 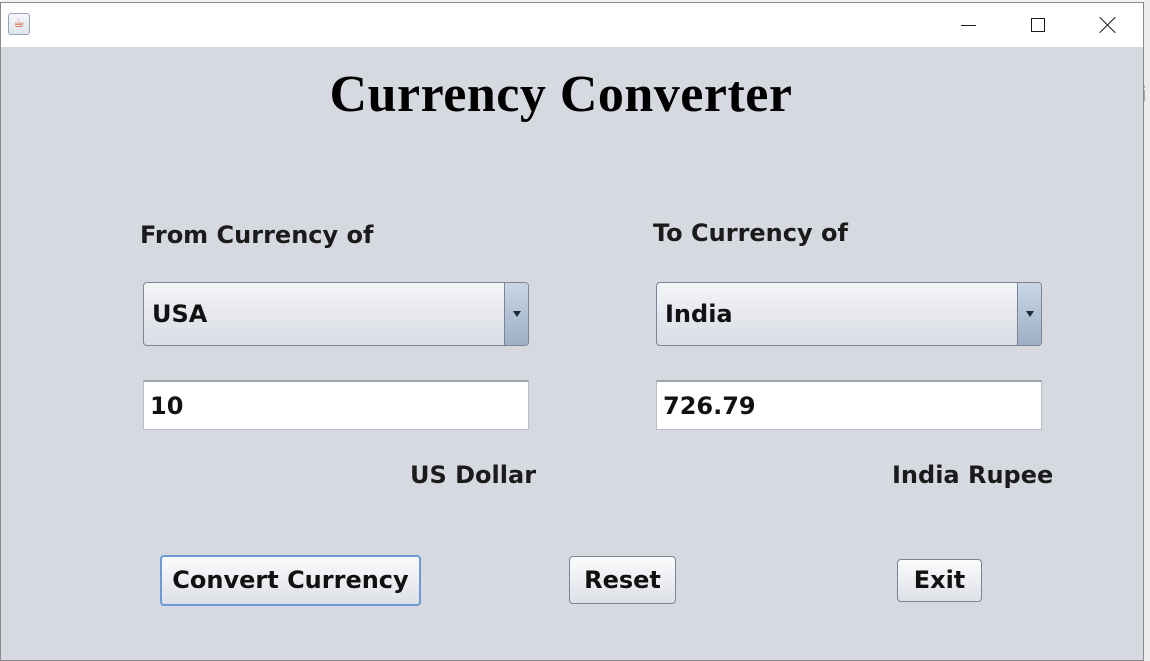 I want to click on from-currency-select: USA, so click(x=336, y=314).